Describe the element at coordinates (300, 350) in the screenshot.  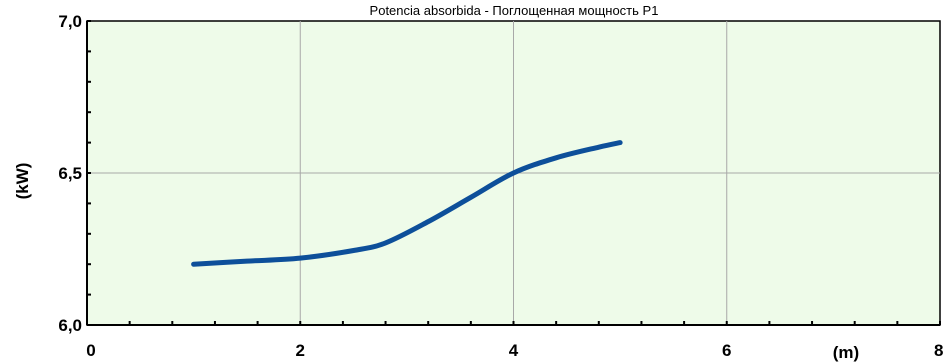
I see `x-tick-label: 2` at that location.